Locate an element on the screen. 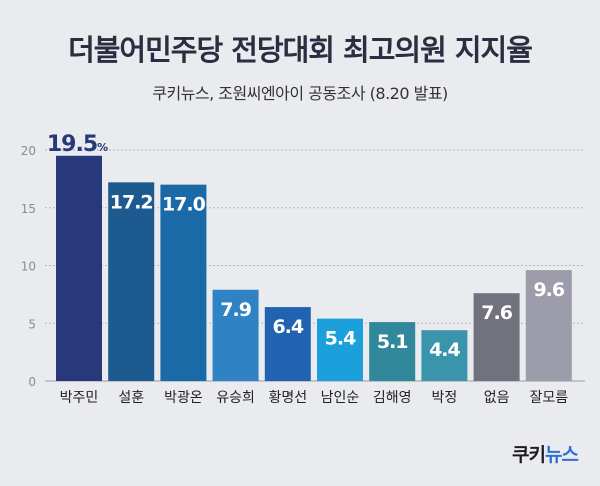 The height and width of the screenshot is (486, 600). kuki-news-logo: 쿠키뉴스 is located at coordinates (545, 453).